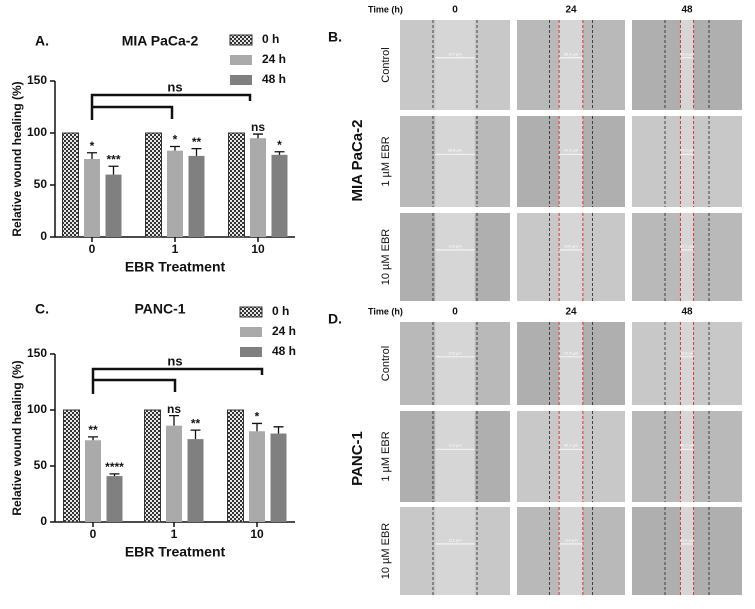  What do you see at coordinates (571, 246) in the screenshot?
I see `measurement-label: 100 µm` at bounding box center [571, 246].